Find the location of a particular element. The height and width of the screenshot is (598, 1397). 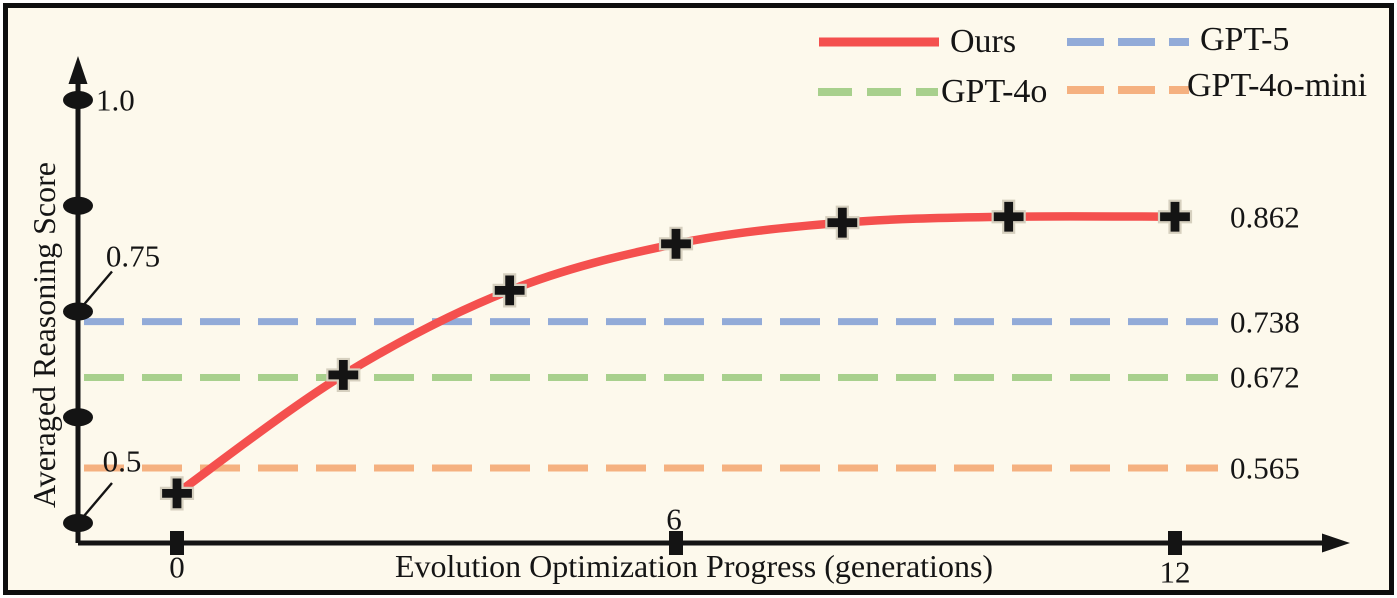

value-label-gpt-5: 0.738 is located at coordinates (1265, 322).